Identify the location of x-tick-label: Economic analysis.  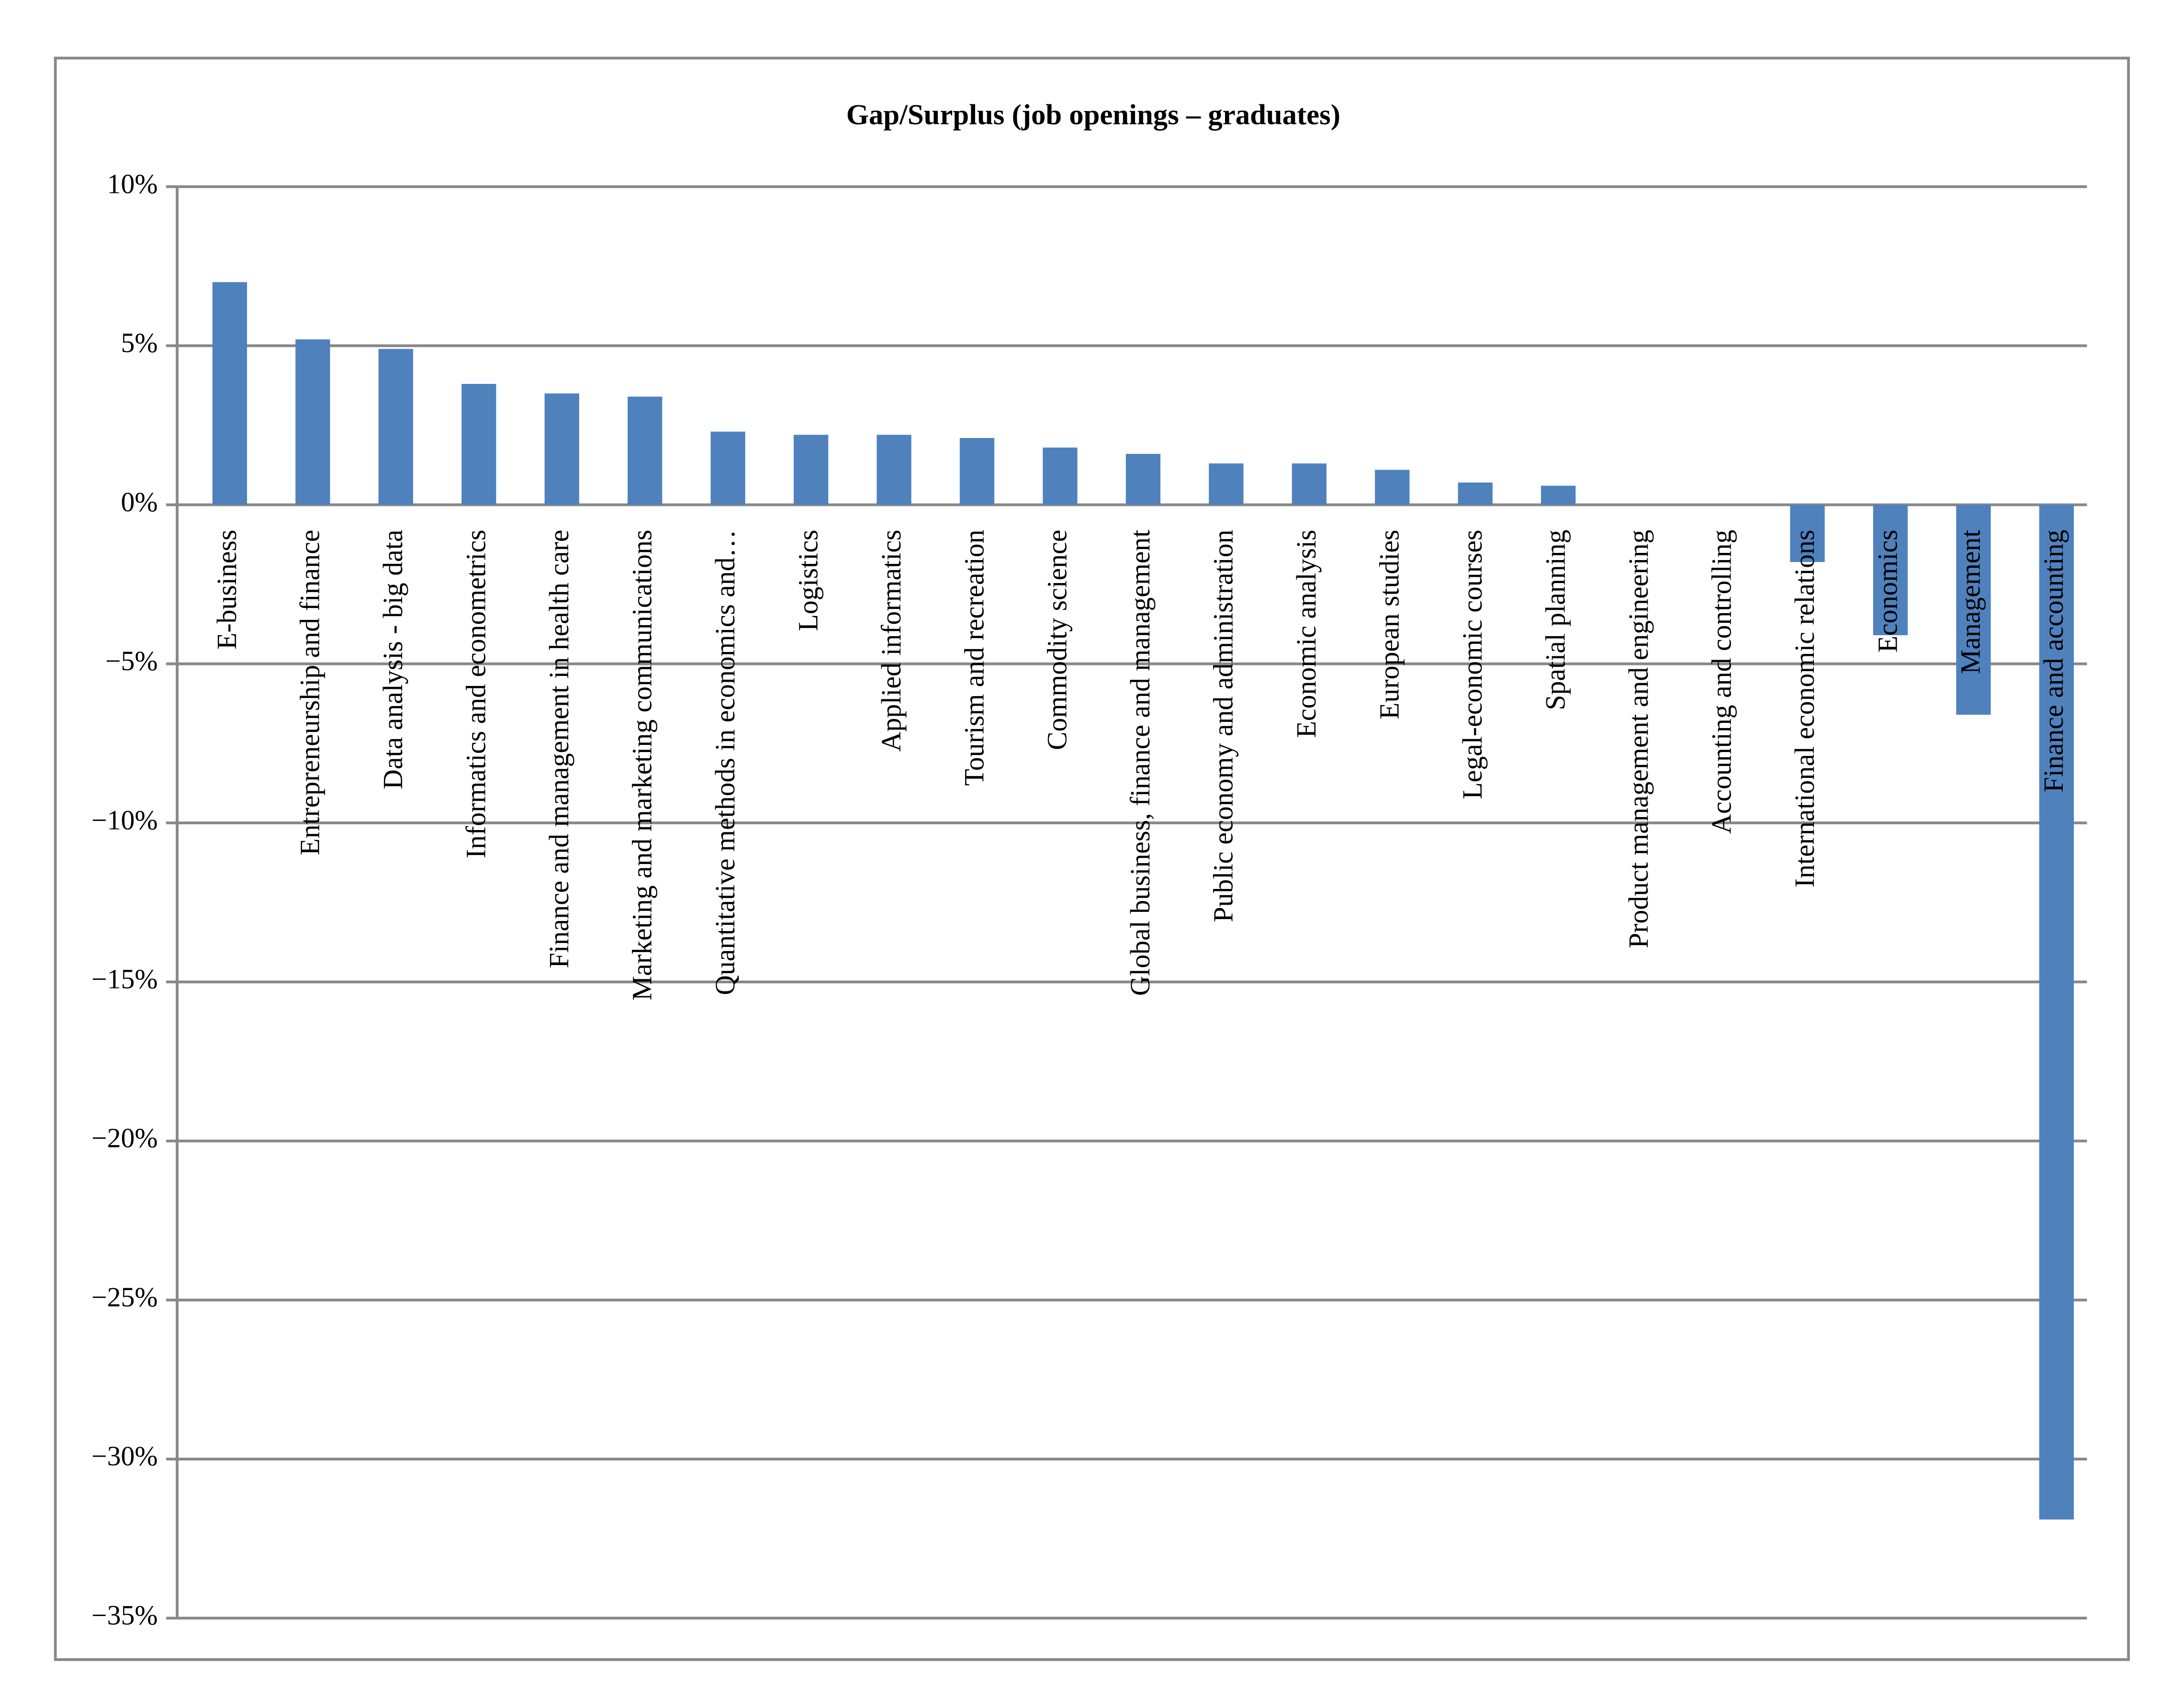
(1306, 634).